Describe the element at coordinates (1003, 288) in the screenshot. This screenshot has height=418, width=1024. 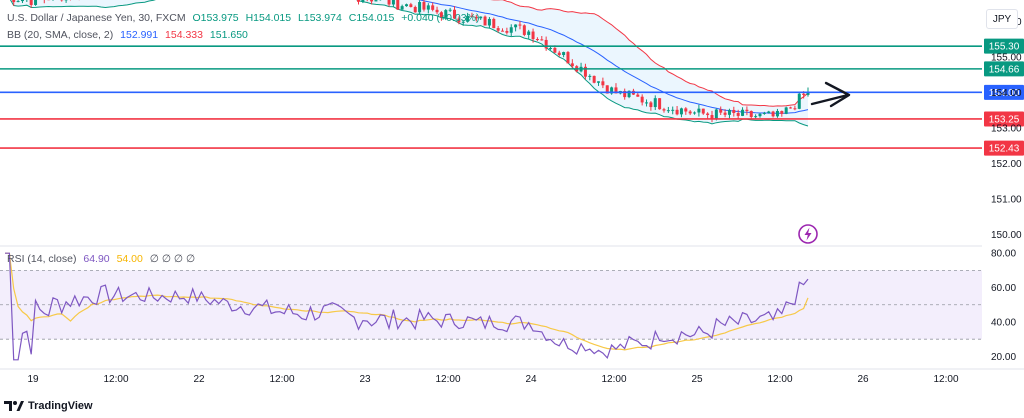
I see `rsi-tick-label: 60.00` at that location.